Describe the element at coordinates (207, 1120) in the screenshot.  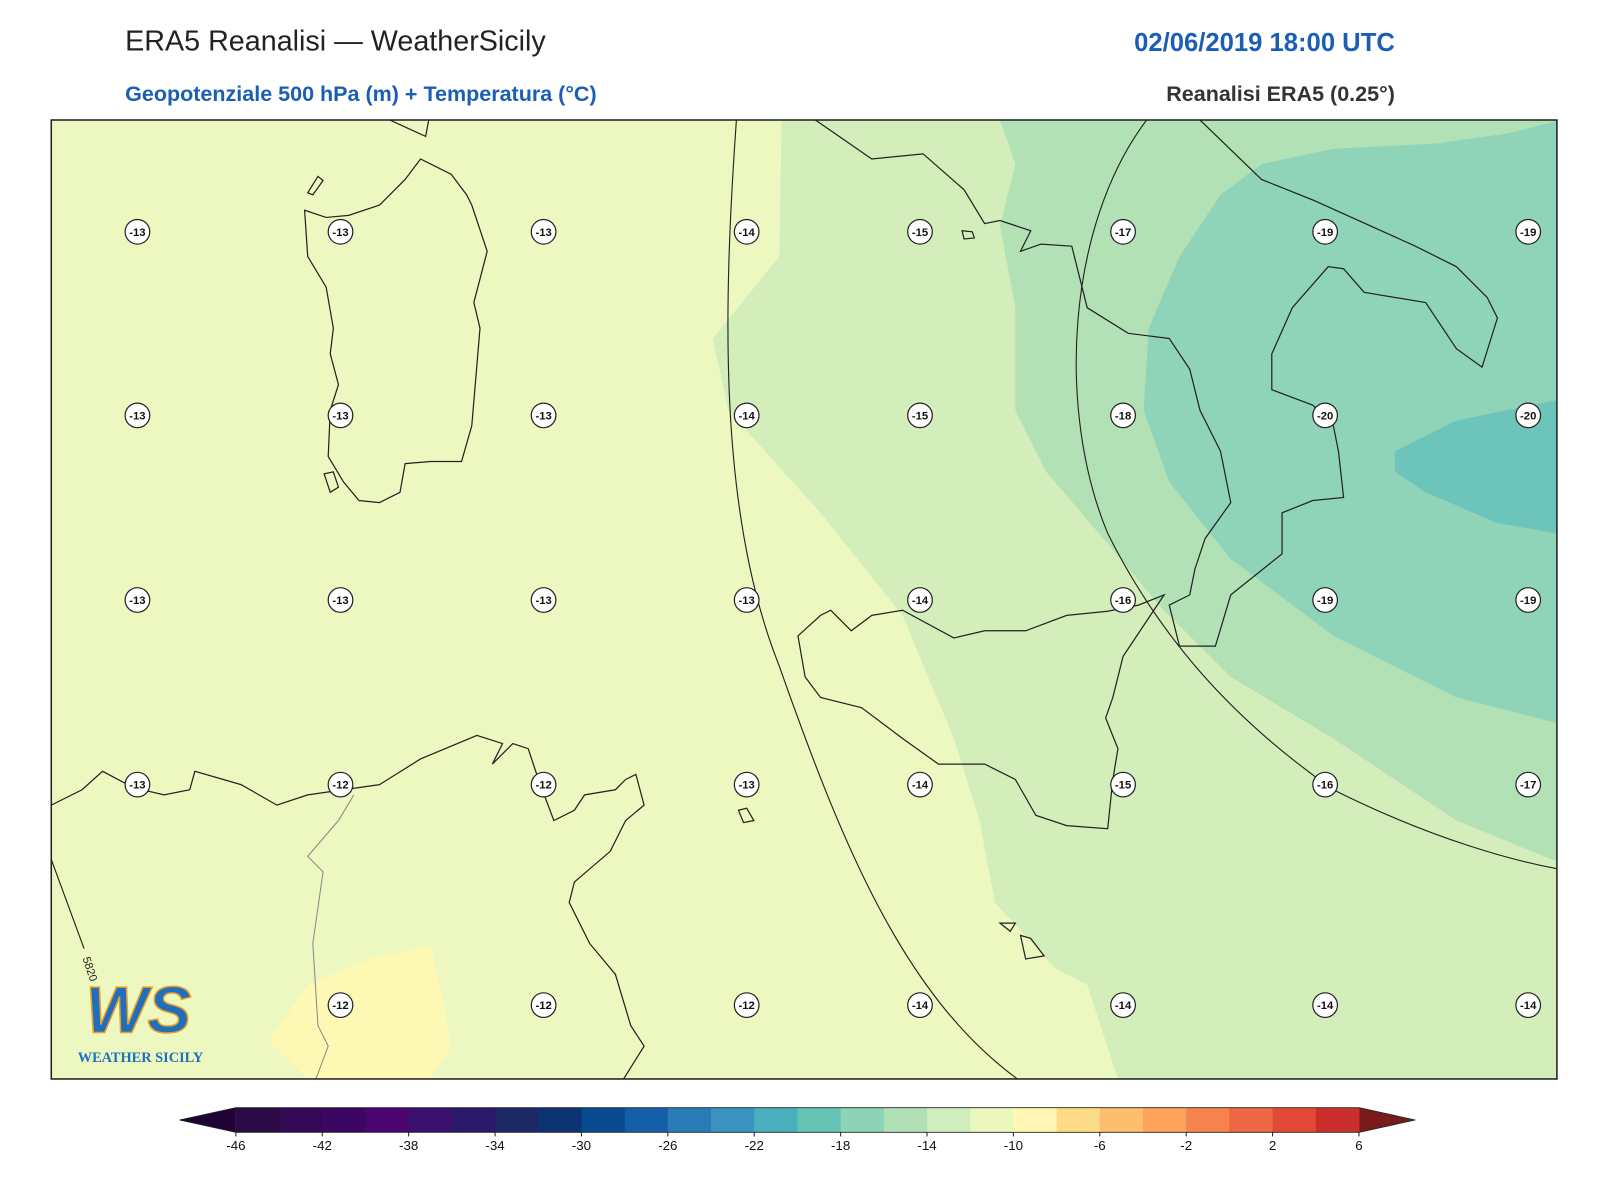
I see `colorbar-under` at that location.